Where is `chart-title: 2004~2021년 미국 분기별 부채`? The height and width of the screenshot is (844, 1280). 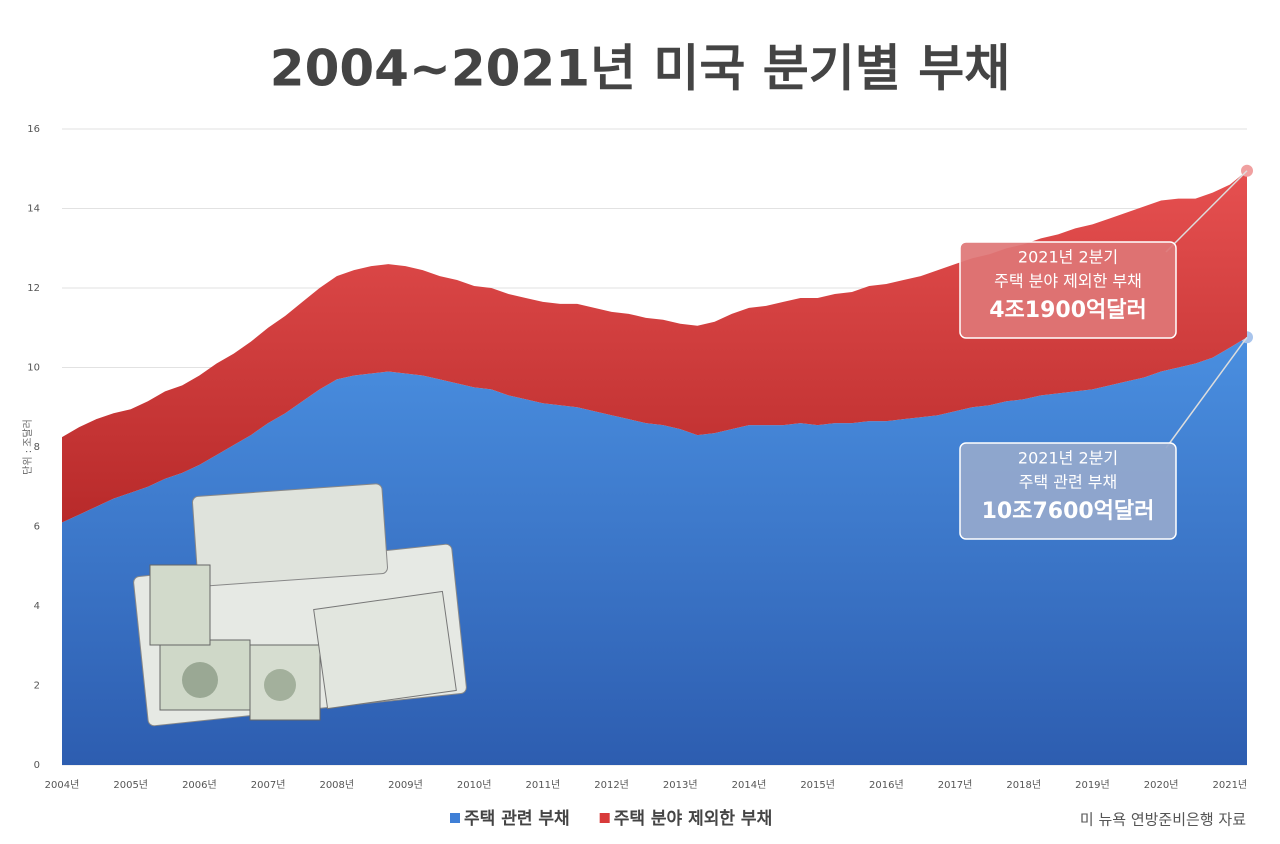 chart-title: 2004~2021년 미국 분기별 부채 is located at coordinates (640, 69).